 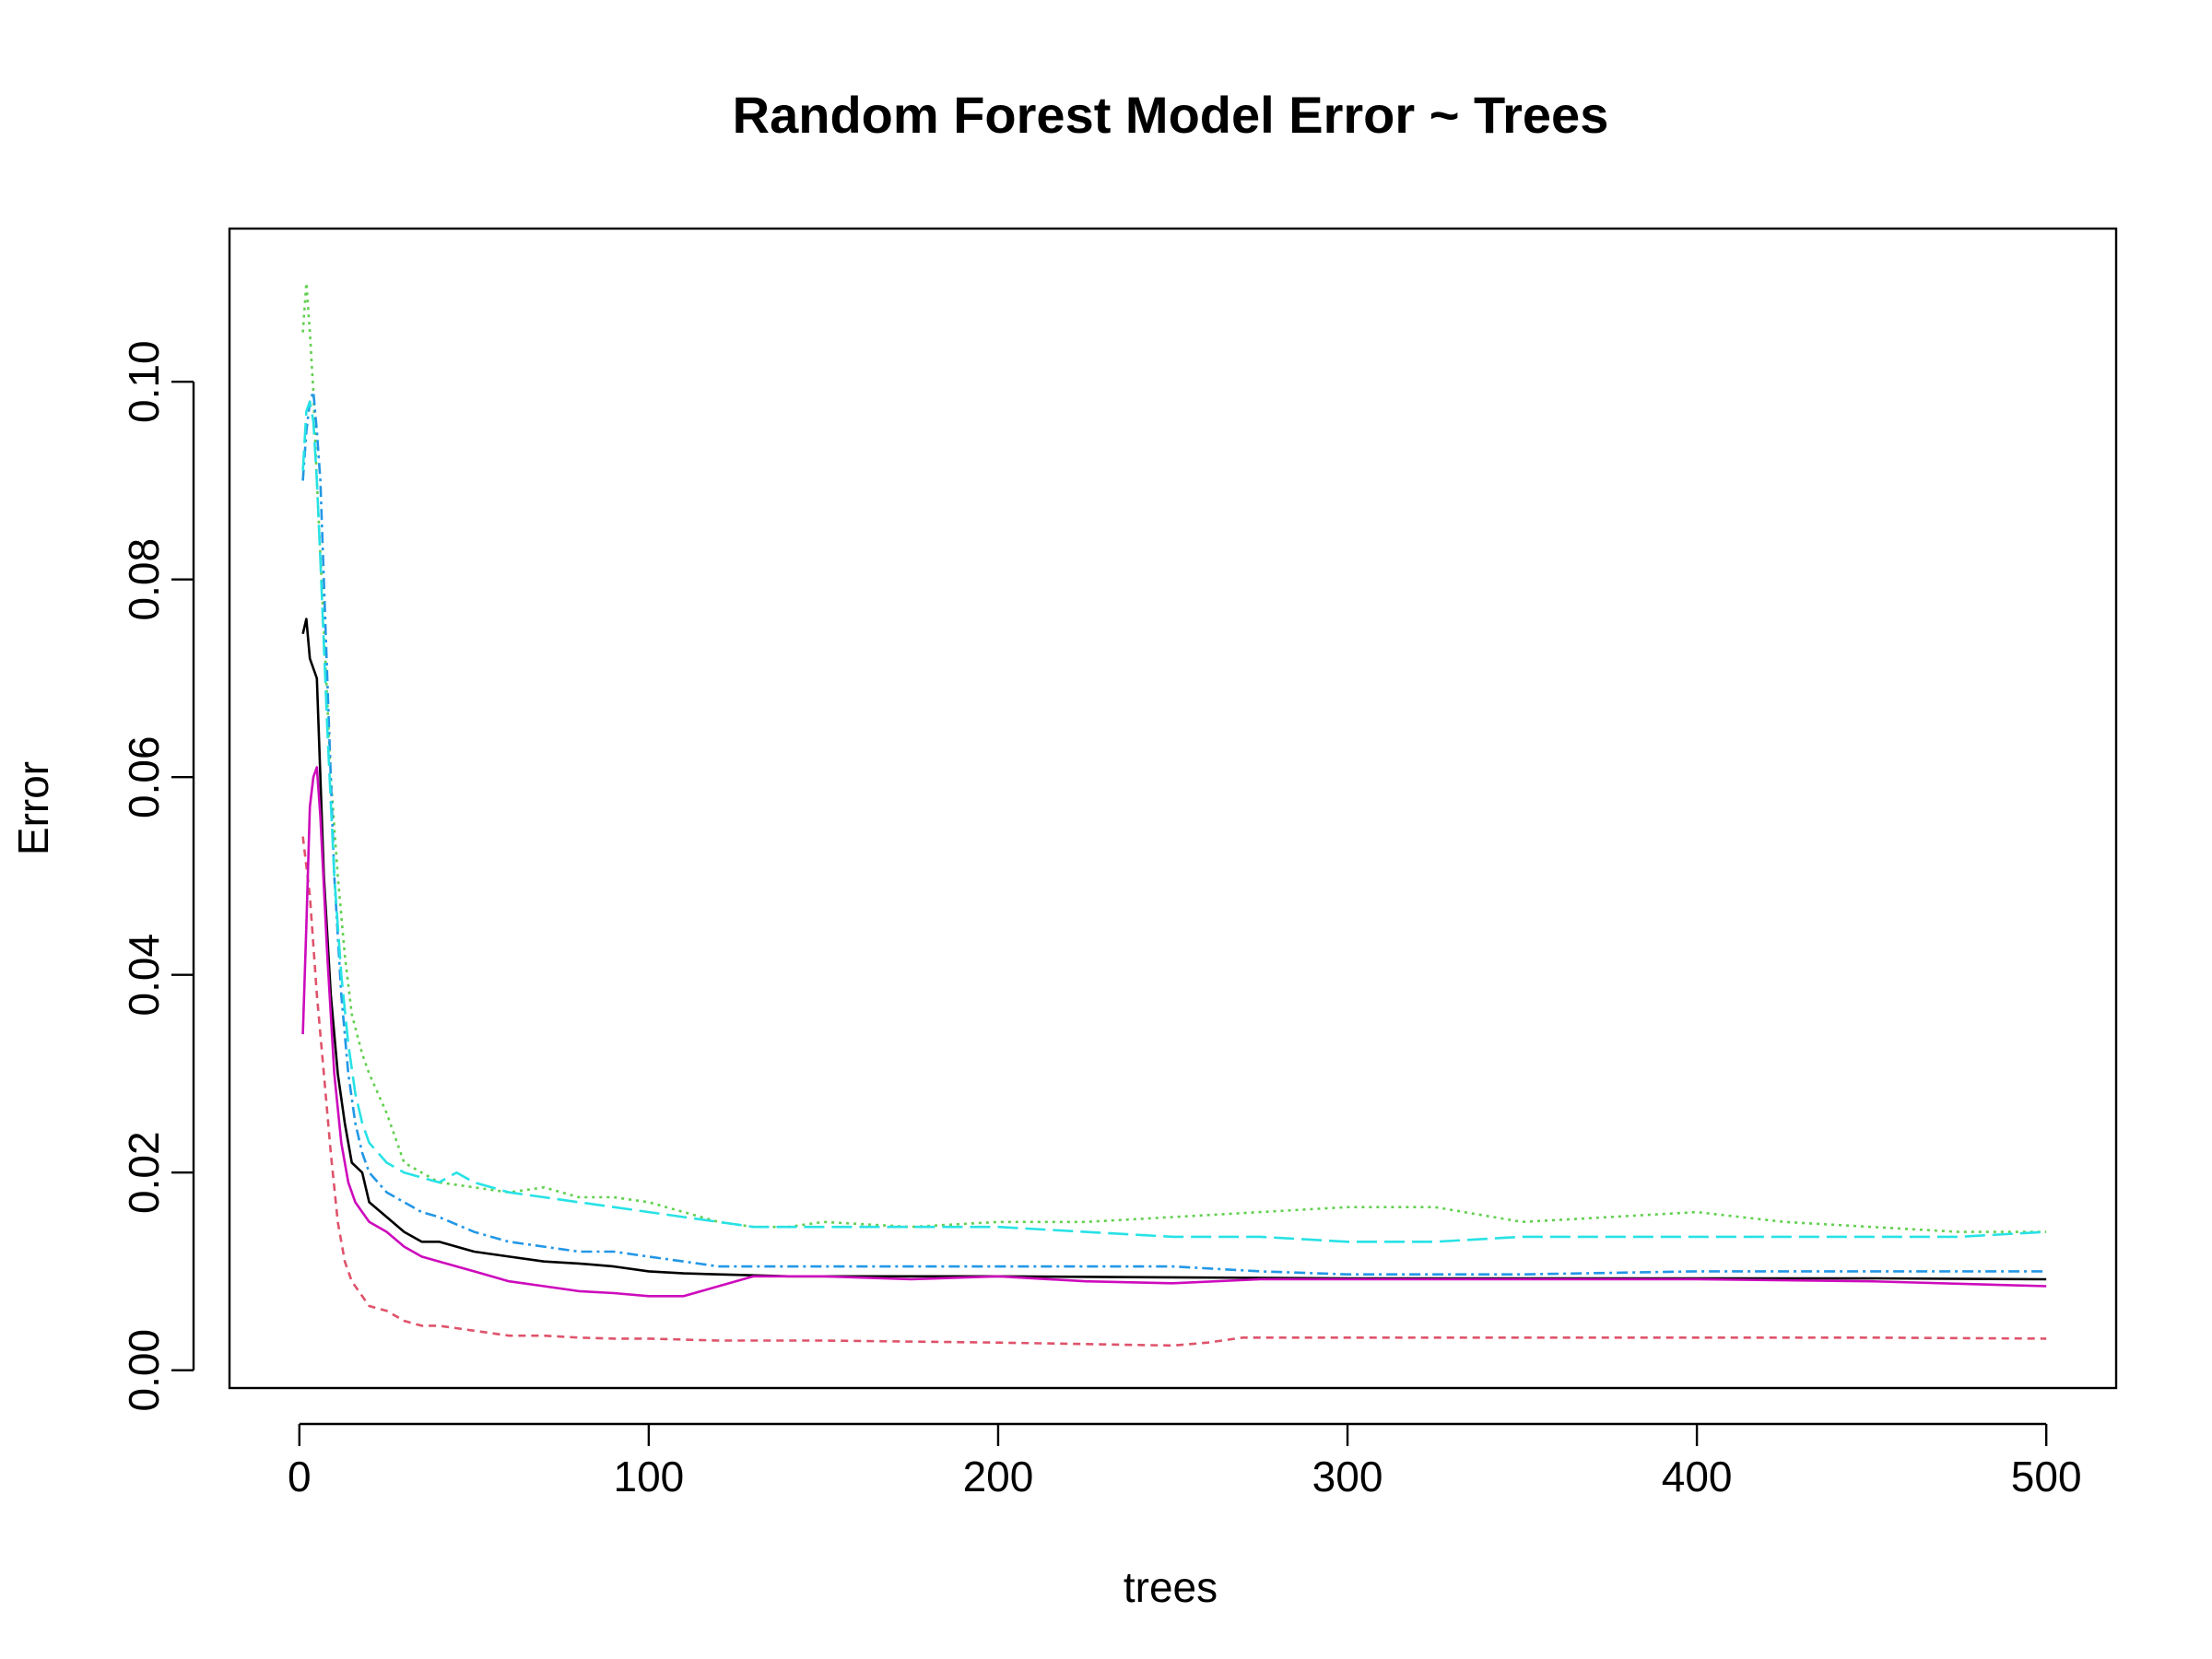 What do you see at coordinates (33, 808) in the screenshot?
I see `y-axis-label: Error` at bounding box center [33, 808].